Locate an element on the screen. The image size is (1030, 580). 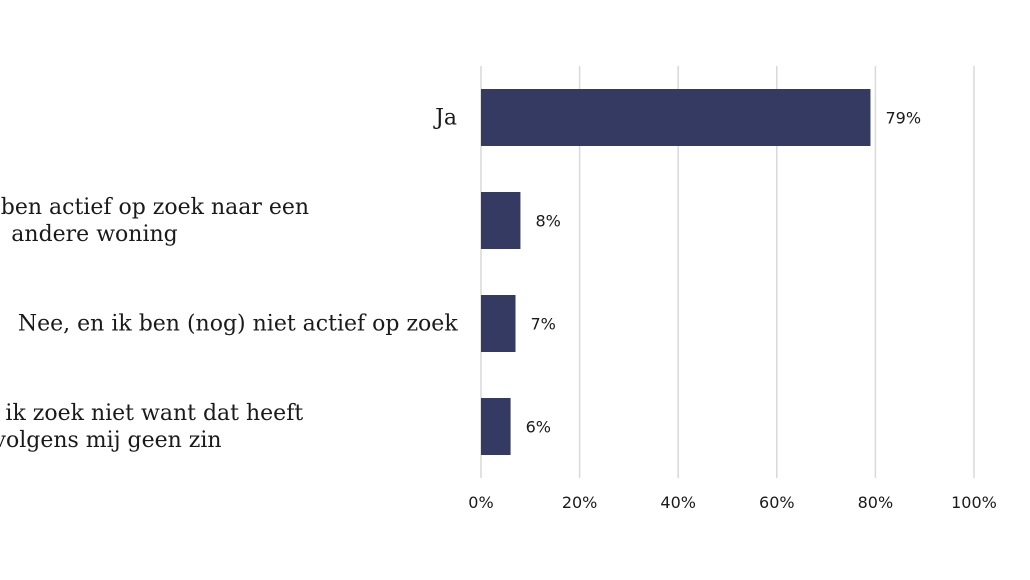
data-label: 7% is located at coordinates (543, 324).